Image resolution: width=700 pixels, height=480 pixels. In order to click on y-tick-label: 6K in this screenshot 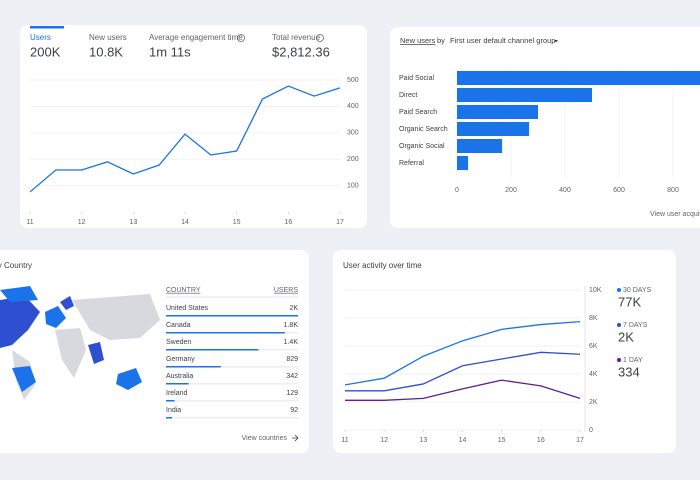, I will do `click(593, 346)`.